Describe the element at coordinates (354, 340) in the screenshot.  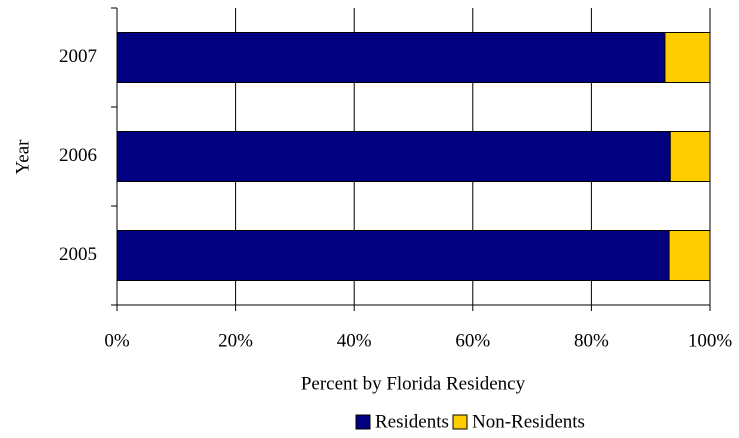
I see `x-tick-label: 40%` at that location.